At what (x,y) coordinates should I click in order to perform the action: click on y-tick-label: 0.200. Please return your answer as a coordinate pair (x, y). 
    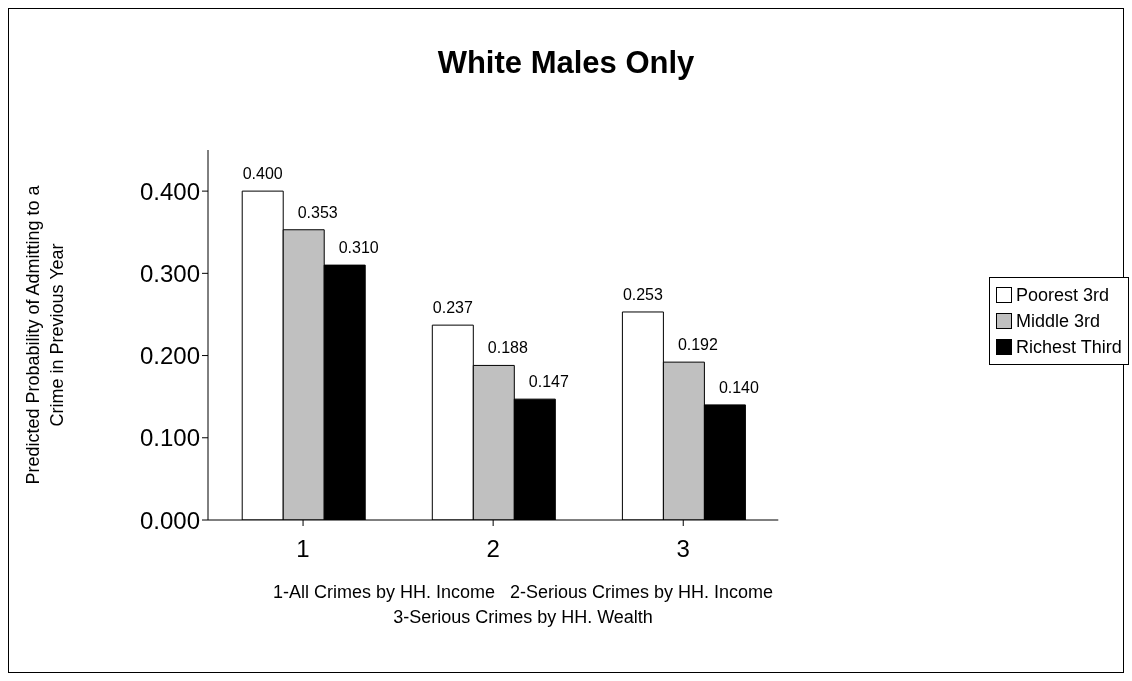
    Looking at the image, I should click on (169, 356).